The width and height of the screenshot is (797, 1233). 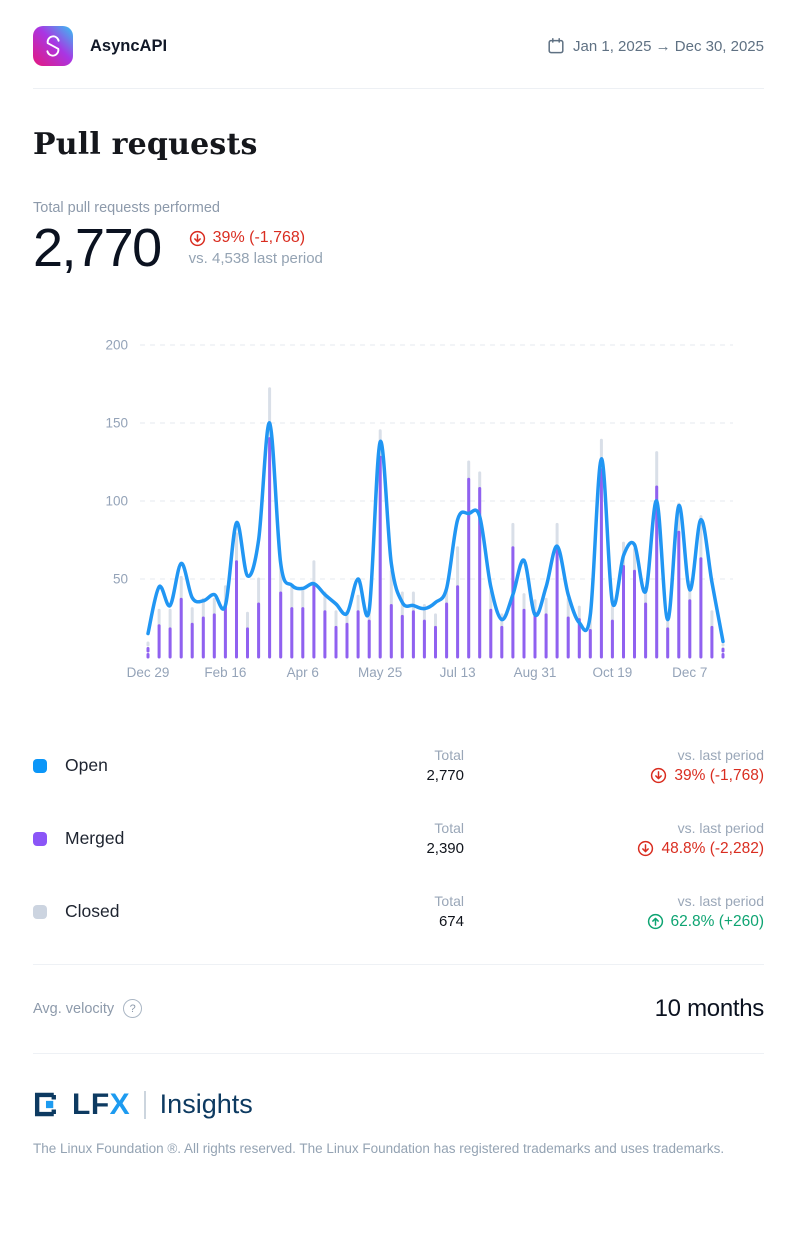 I want to click on open-change: 39% (-1,768), so click(x=707, y=776).